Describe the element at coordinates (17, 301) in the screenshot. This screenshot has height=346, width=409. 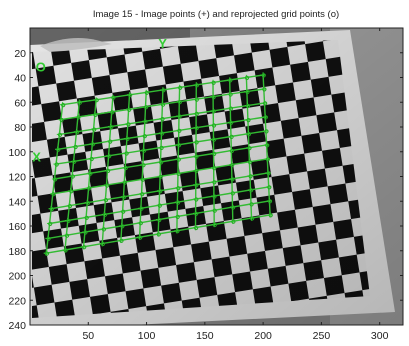
I see `y-tick-label: 220` at that location.